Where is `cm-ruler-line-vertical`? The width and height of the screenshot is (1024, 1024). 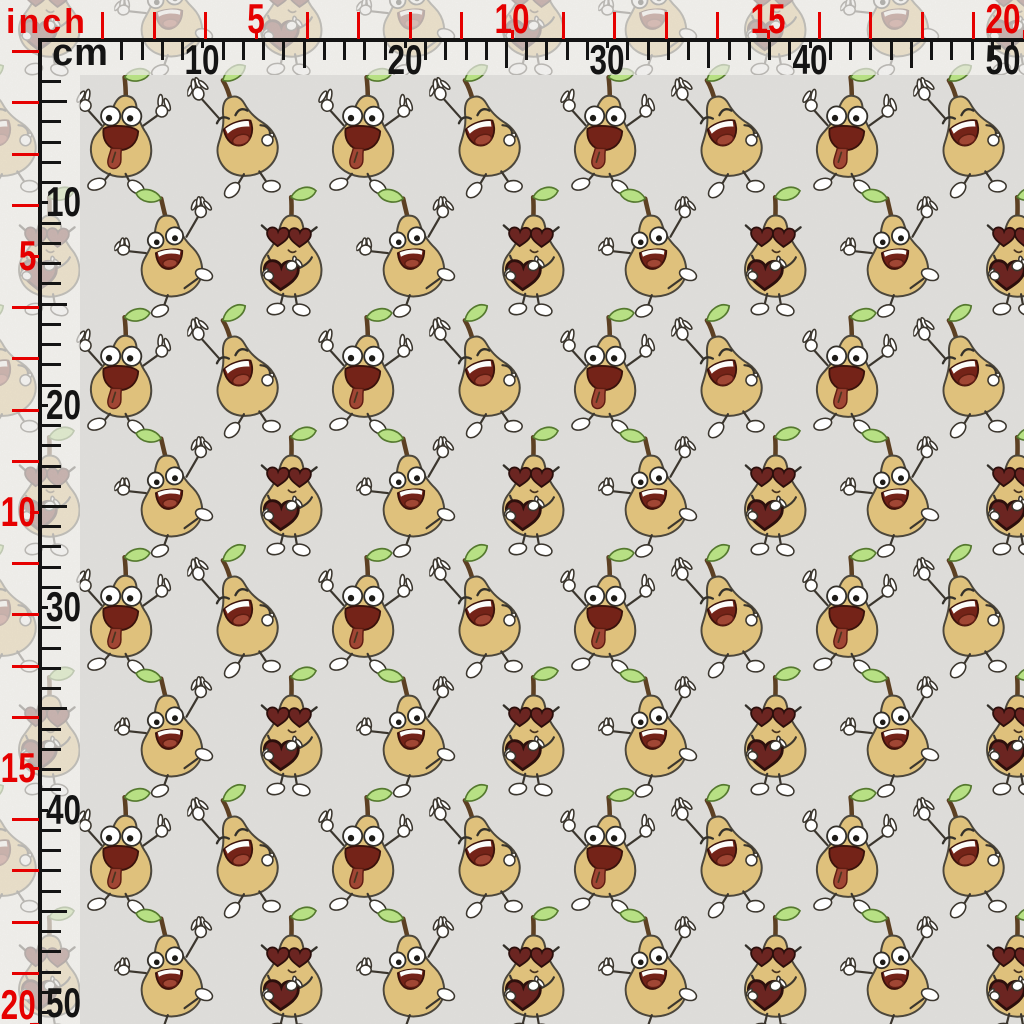
cm-ruler-line-vertical is located at coordinates (40, 531).